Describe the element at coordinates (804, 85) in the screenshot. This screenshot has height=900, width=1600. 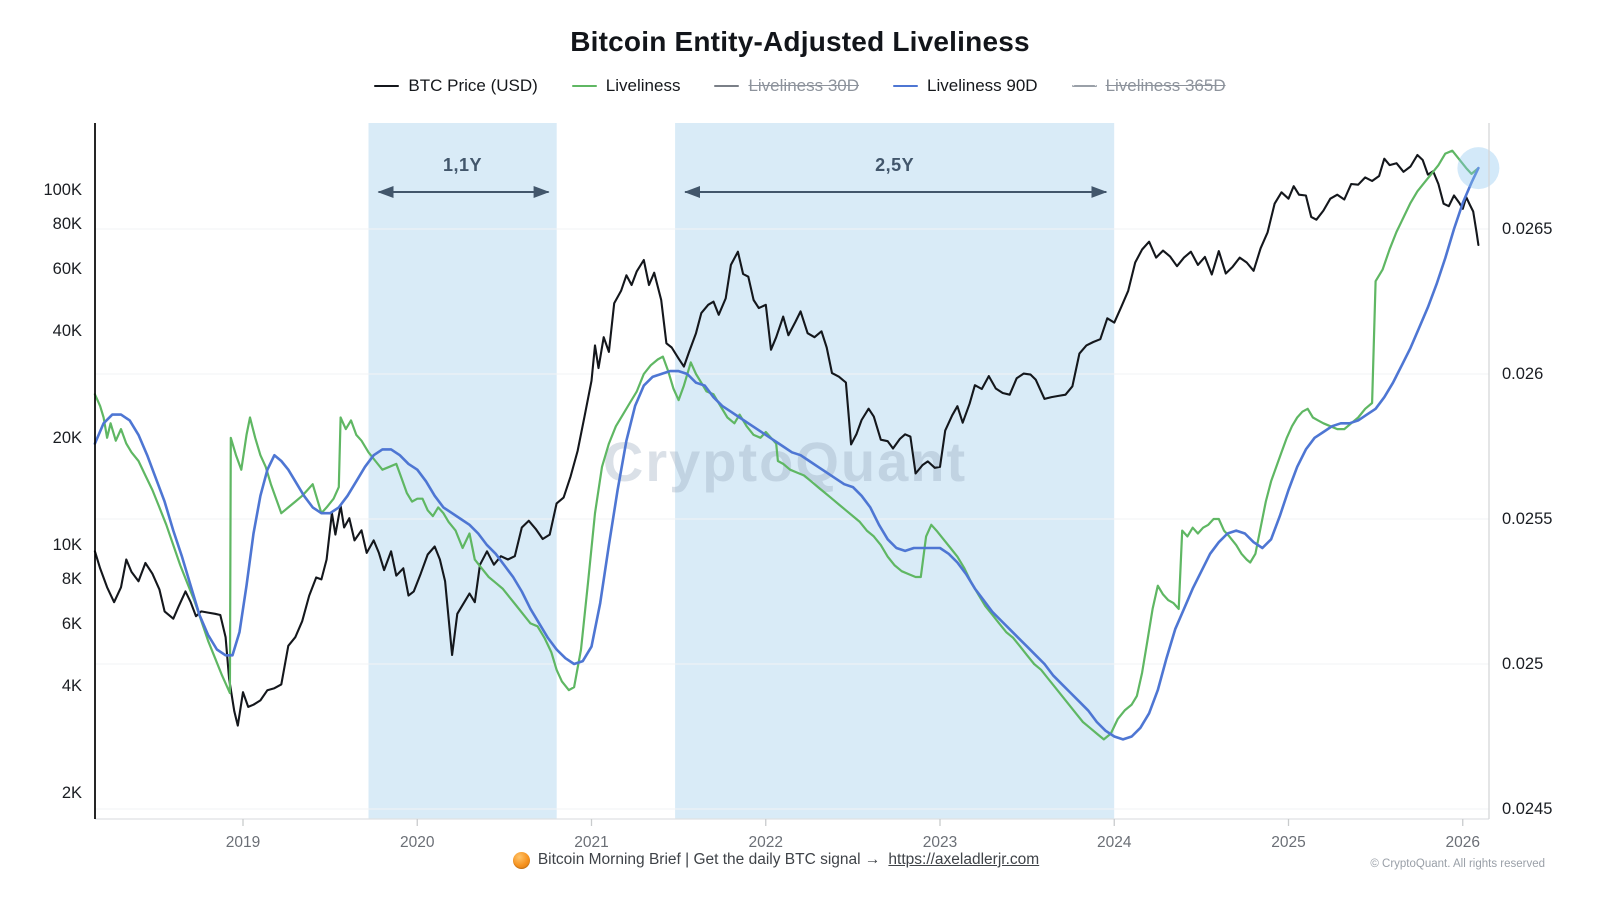
I see `legend-item-label: Liveliness 30D` at that location.